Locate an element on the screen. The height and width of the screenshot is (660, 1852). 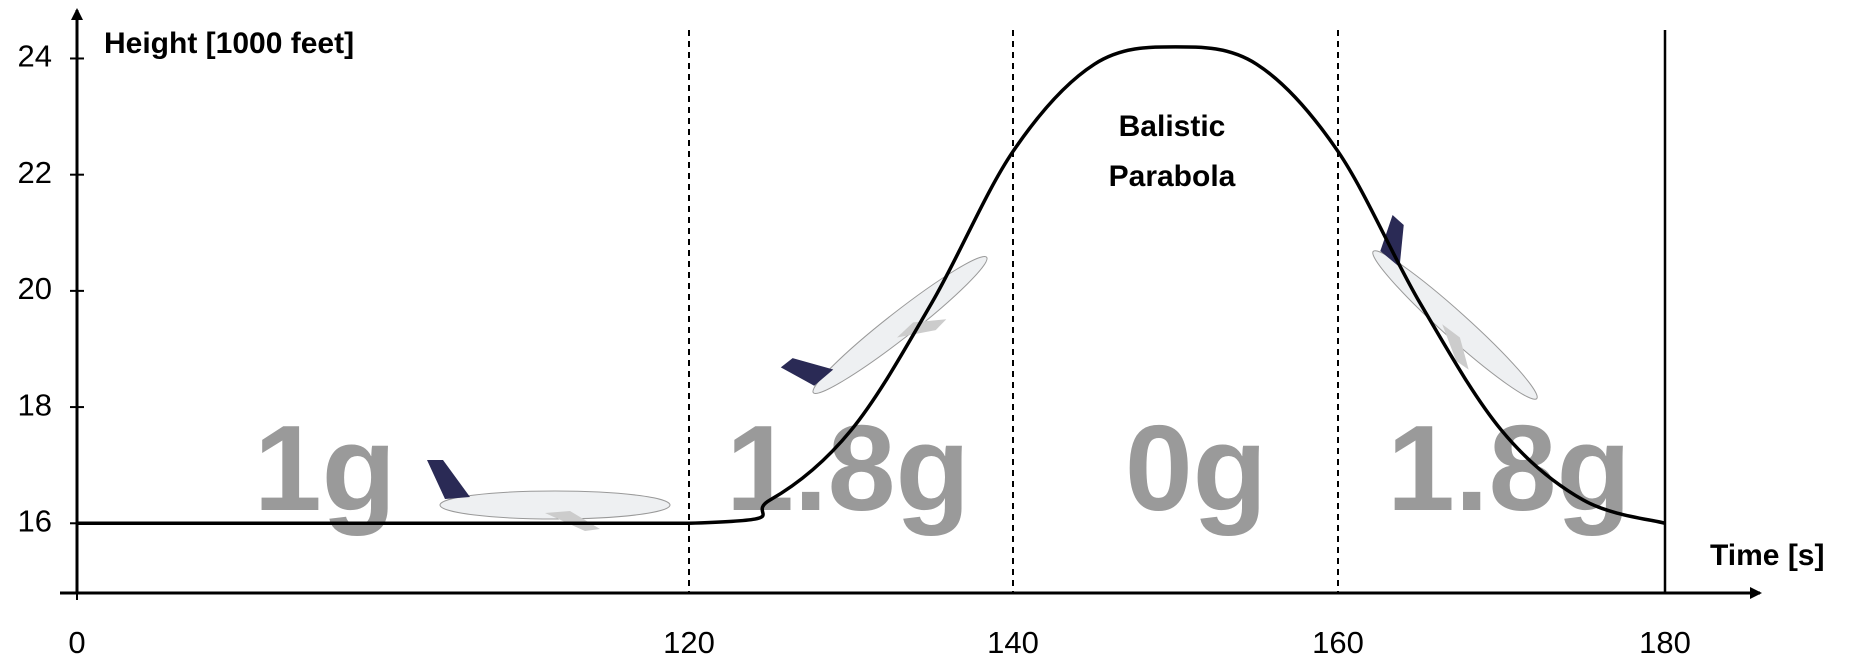
y-tick-label: 24 is located at coordinates (35, 56).